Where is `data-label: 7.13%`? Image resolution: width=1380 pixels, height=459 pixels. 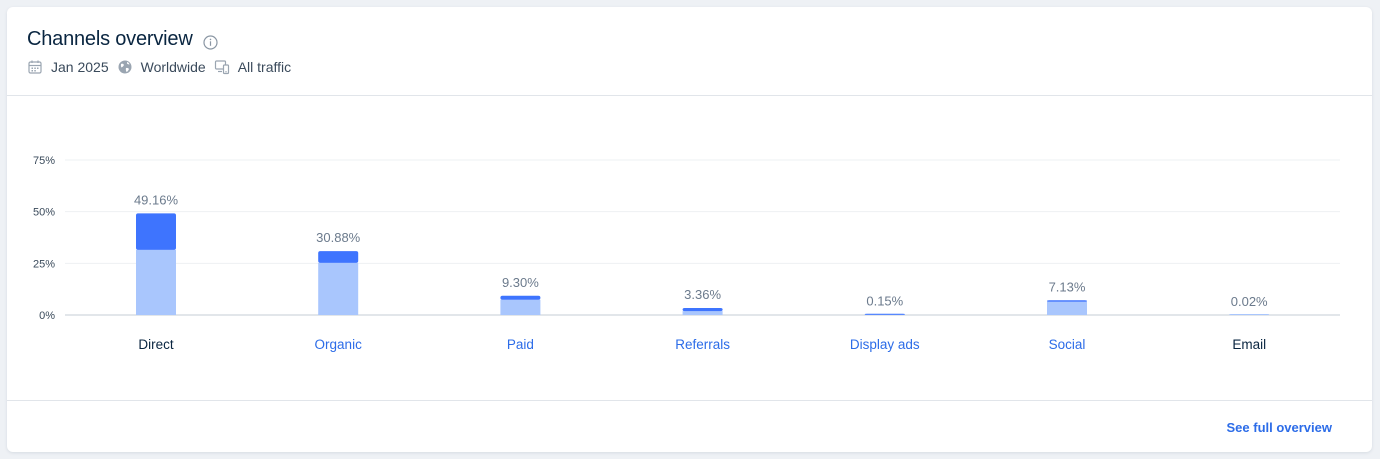
data-label: 7.13% is located at coordinates (1067, 286).